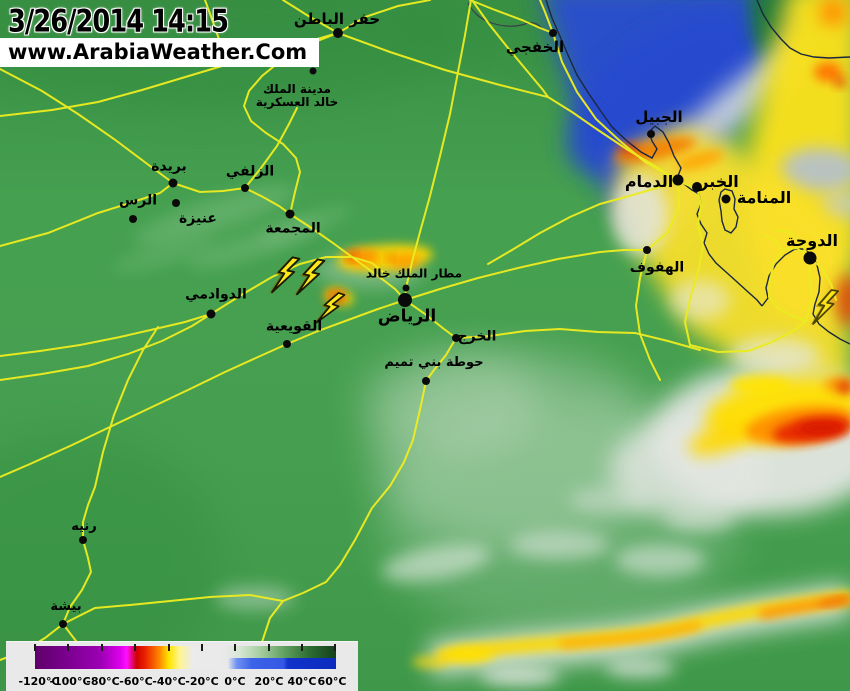 The height and width of the screenshot is (691, 850). What do you see at coordinates (649, 182) in the screenshot?
I see `city-label-dammam: الدمام` at bounding box center [649, 182].